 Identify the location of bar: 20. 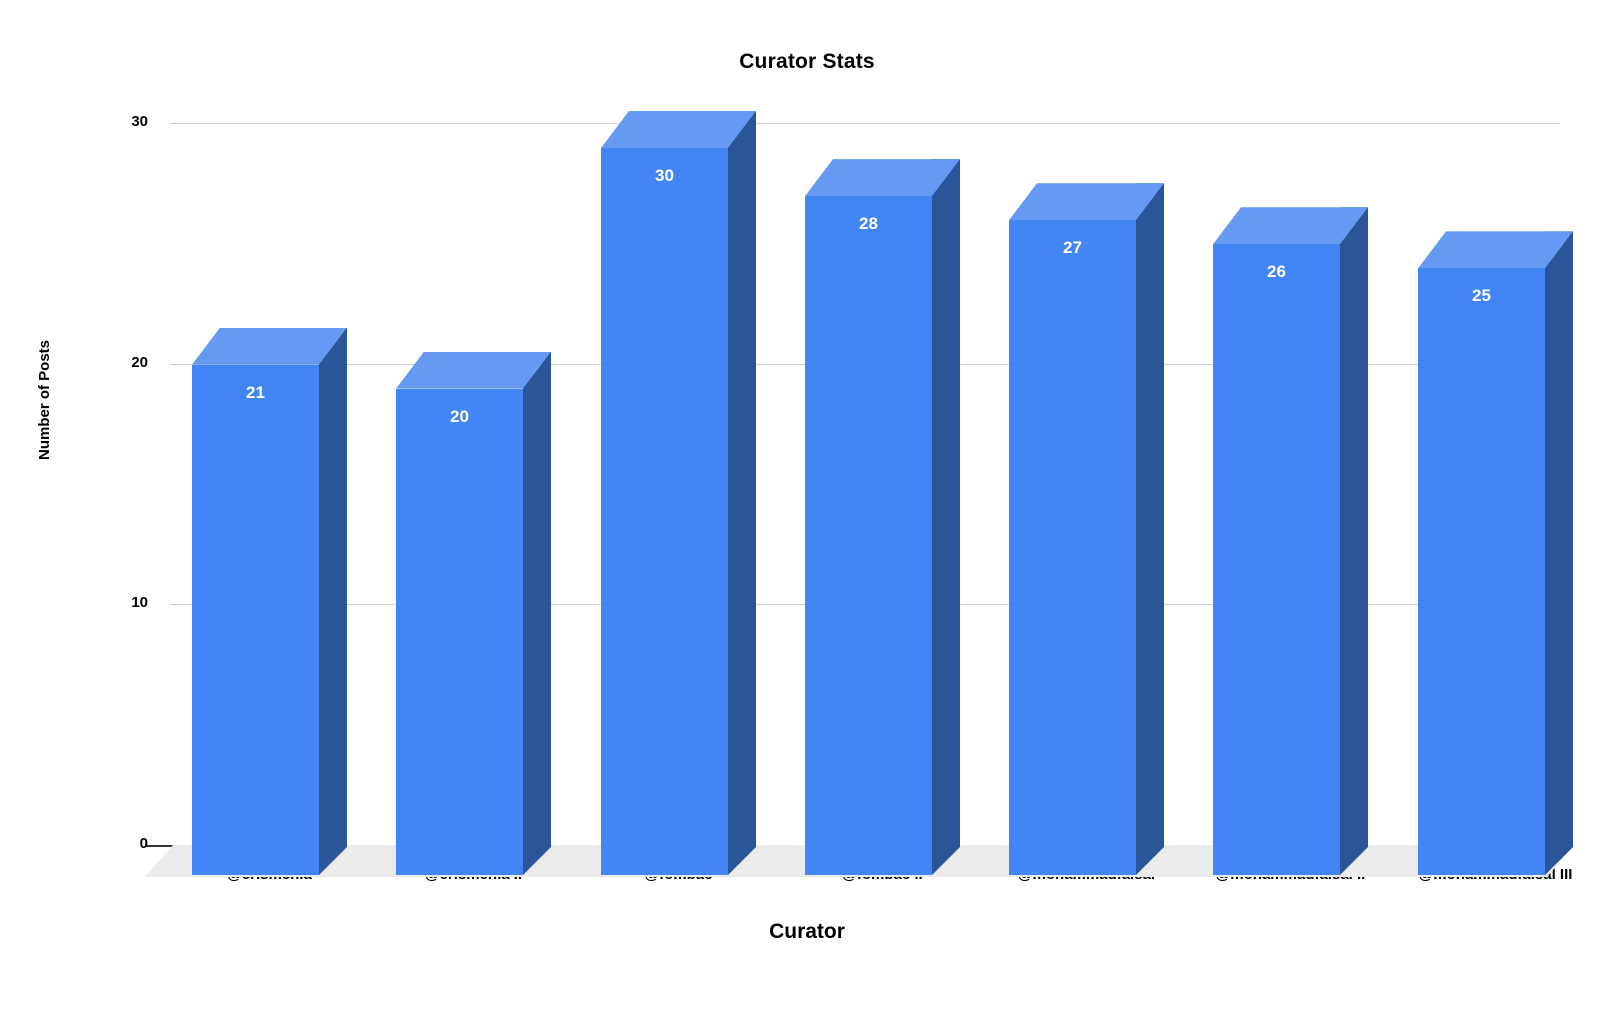
(459, 632).